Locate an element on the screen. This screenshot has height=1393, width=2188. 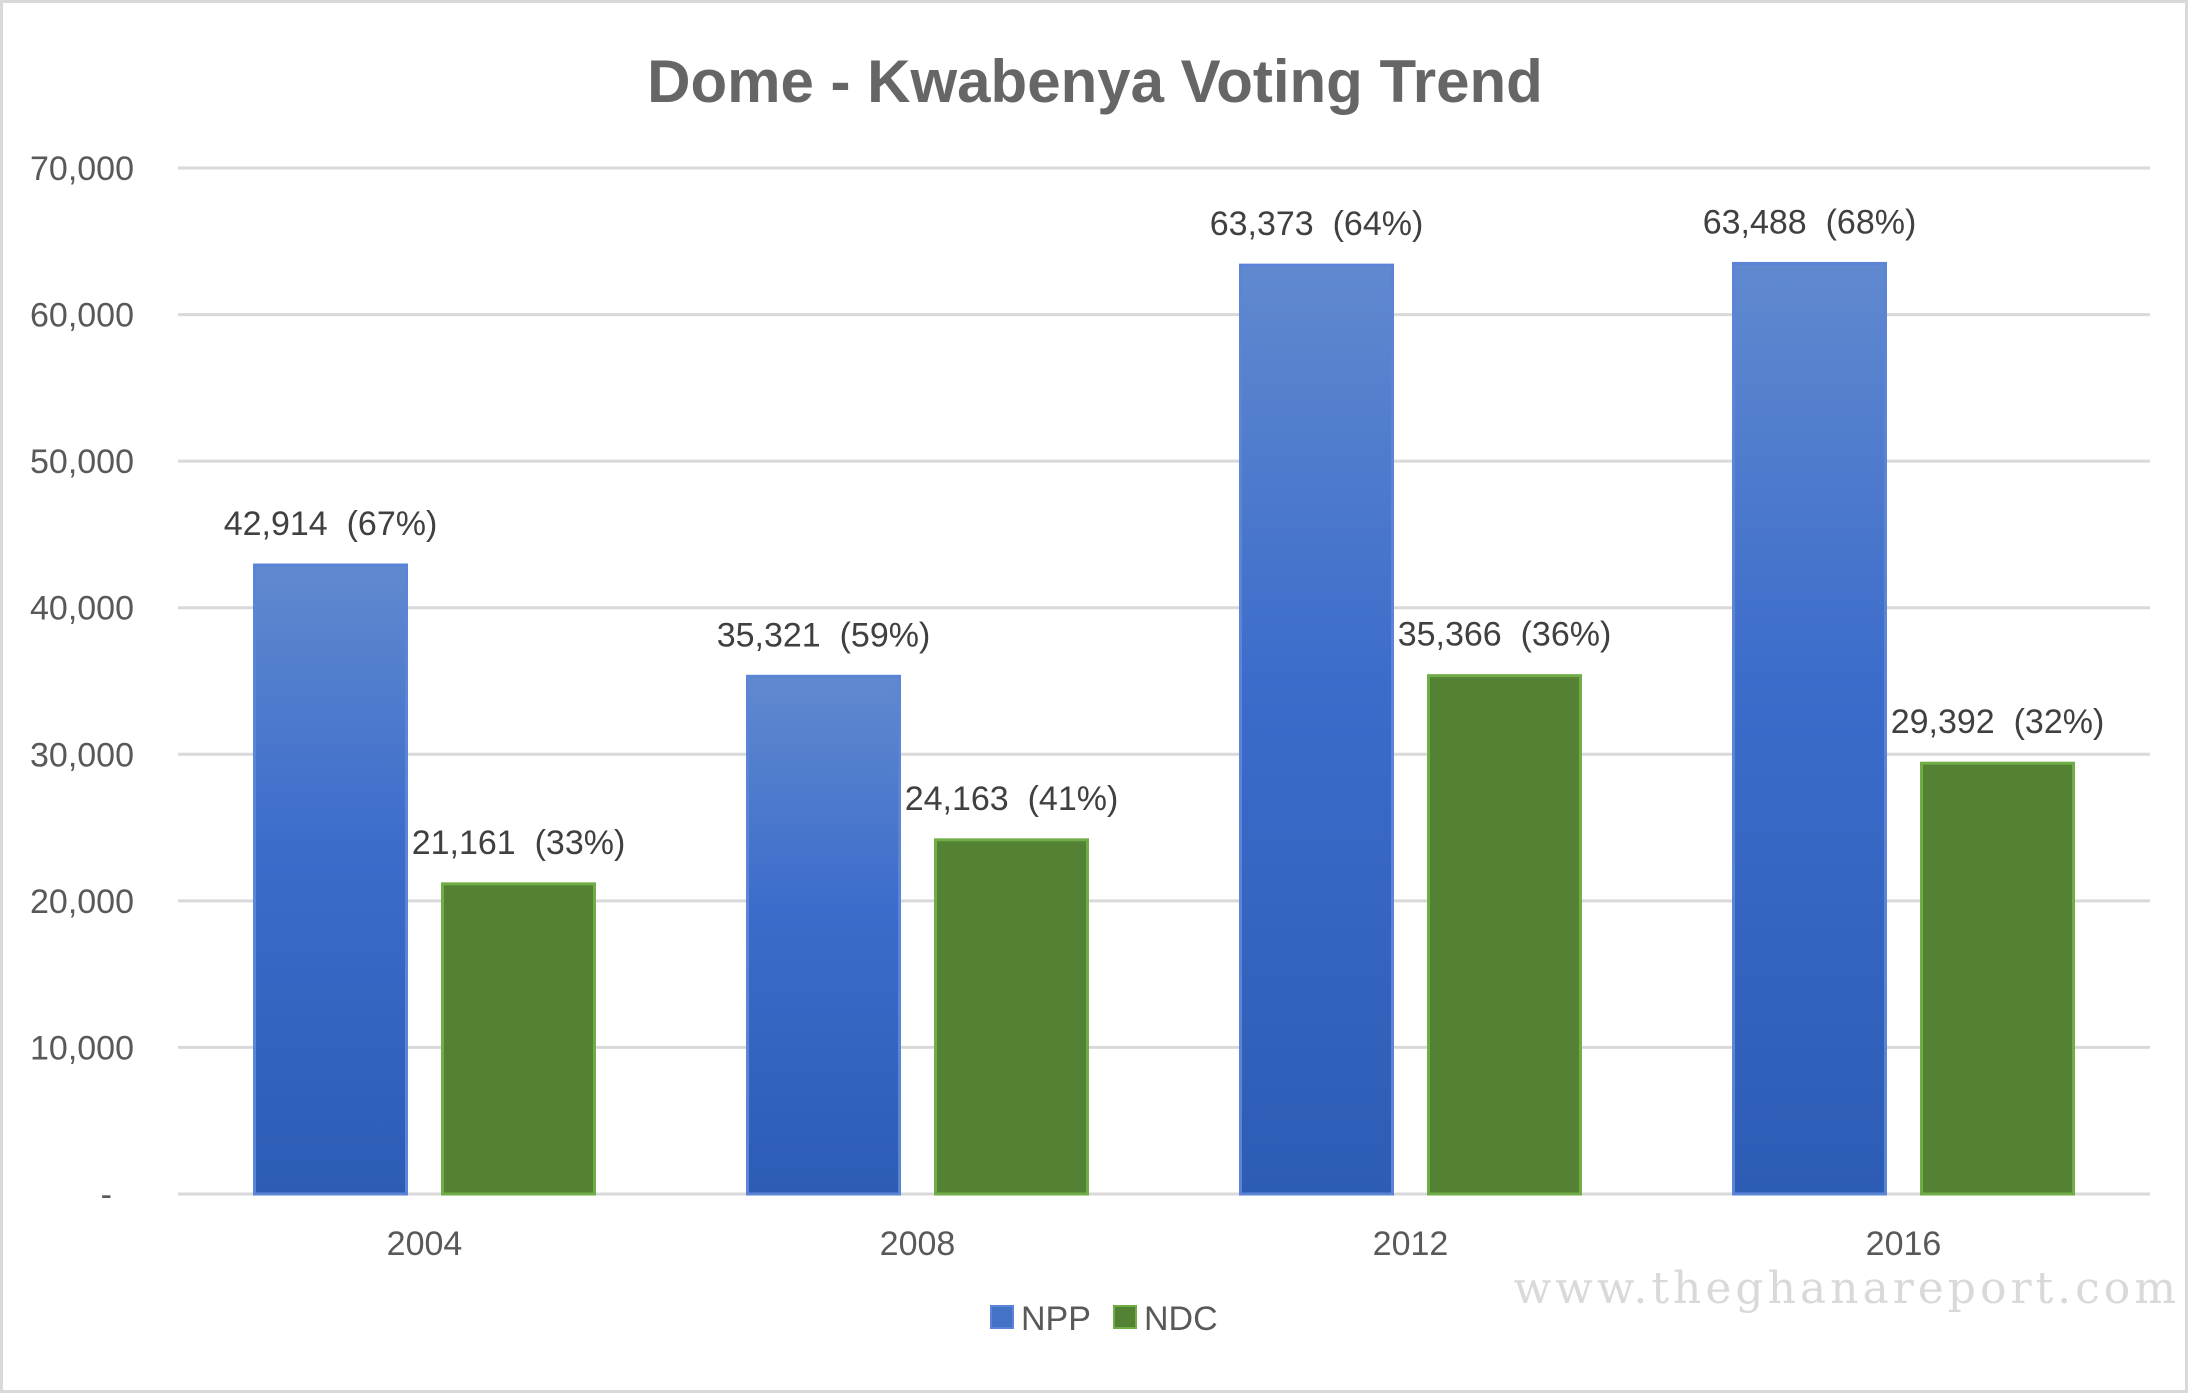
legend-label-npp: NPP is located at coordinates (1056, 1319).